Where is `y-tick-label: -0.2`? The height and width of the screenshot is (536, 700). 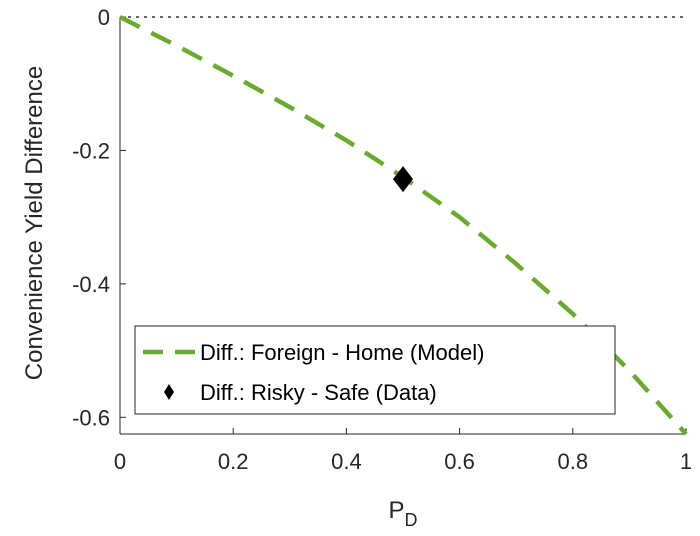 y-tick-label: -0.2 is located at coordinates (91, 150).